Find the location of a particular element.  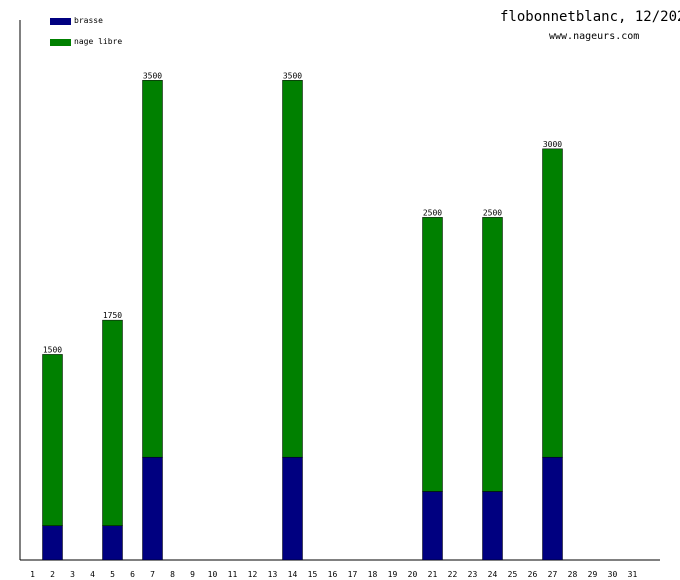

x-tick-label: 1 is located at coordinates (32, 574).